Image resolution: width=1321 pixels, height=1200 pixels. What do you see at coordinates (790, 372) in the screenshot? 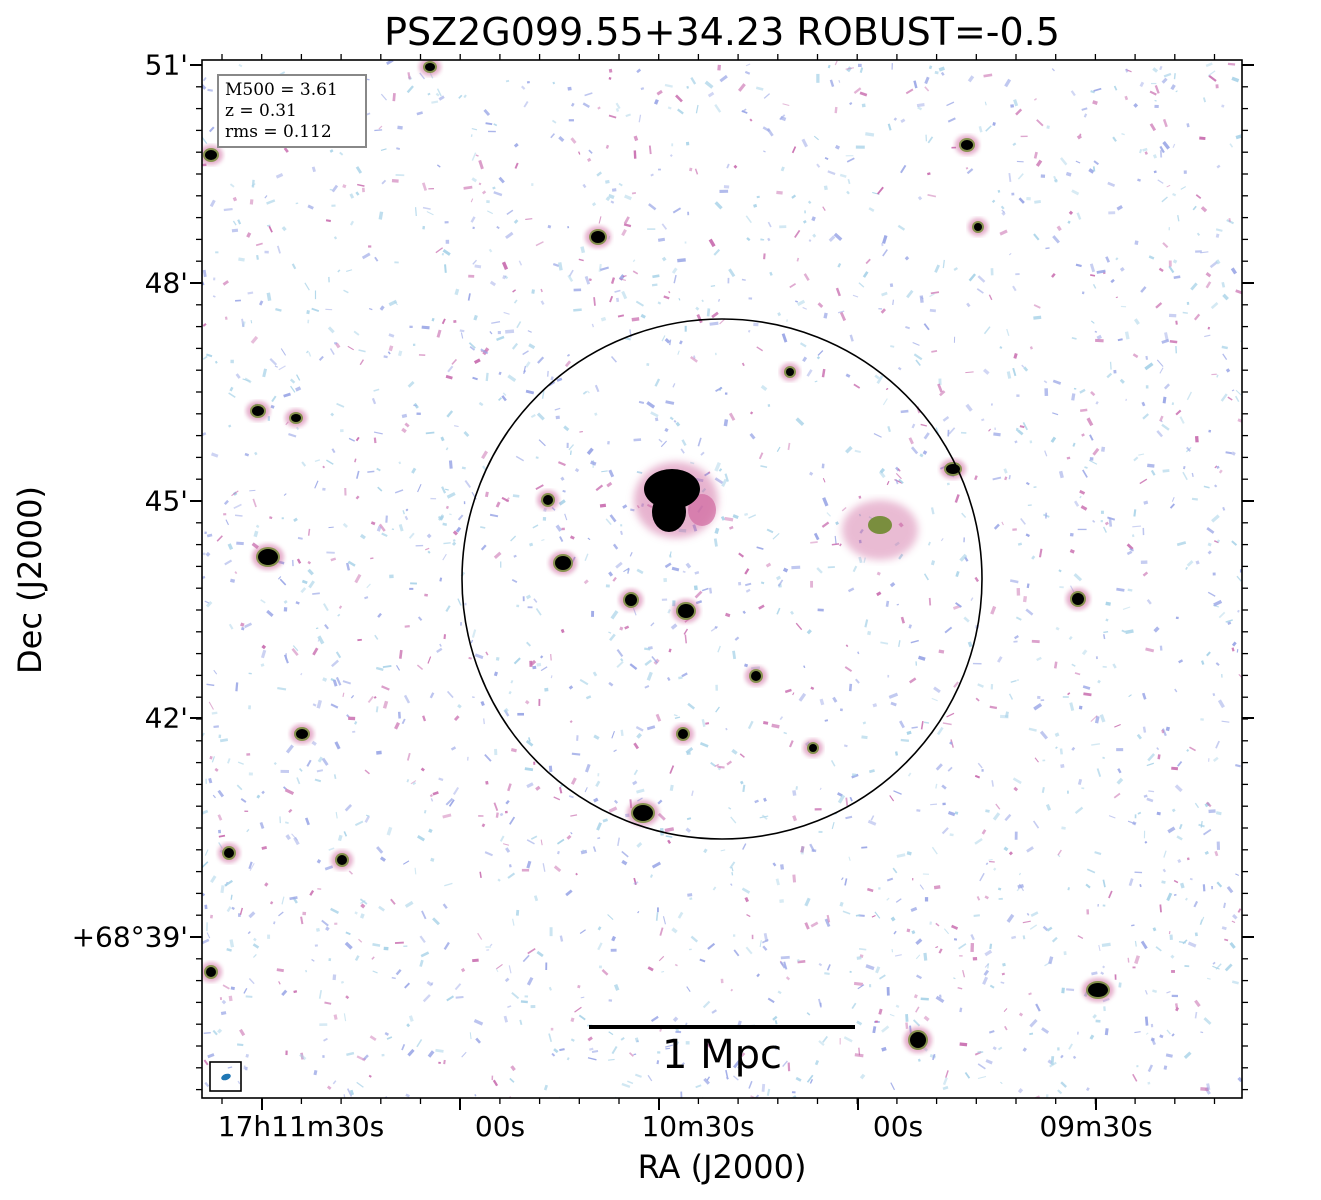
I see `source-core` at bounding box center [790, 372].